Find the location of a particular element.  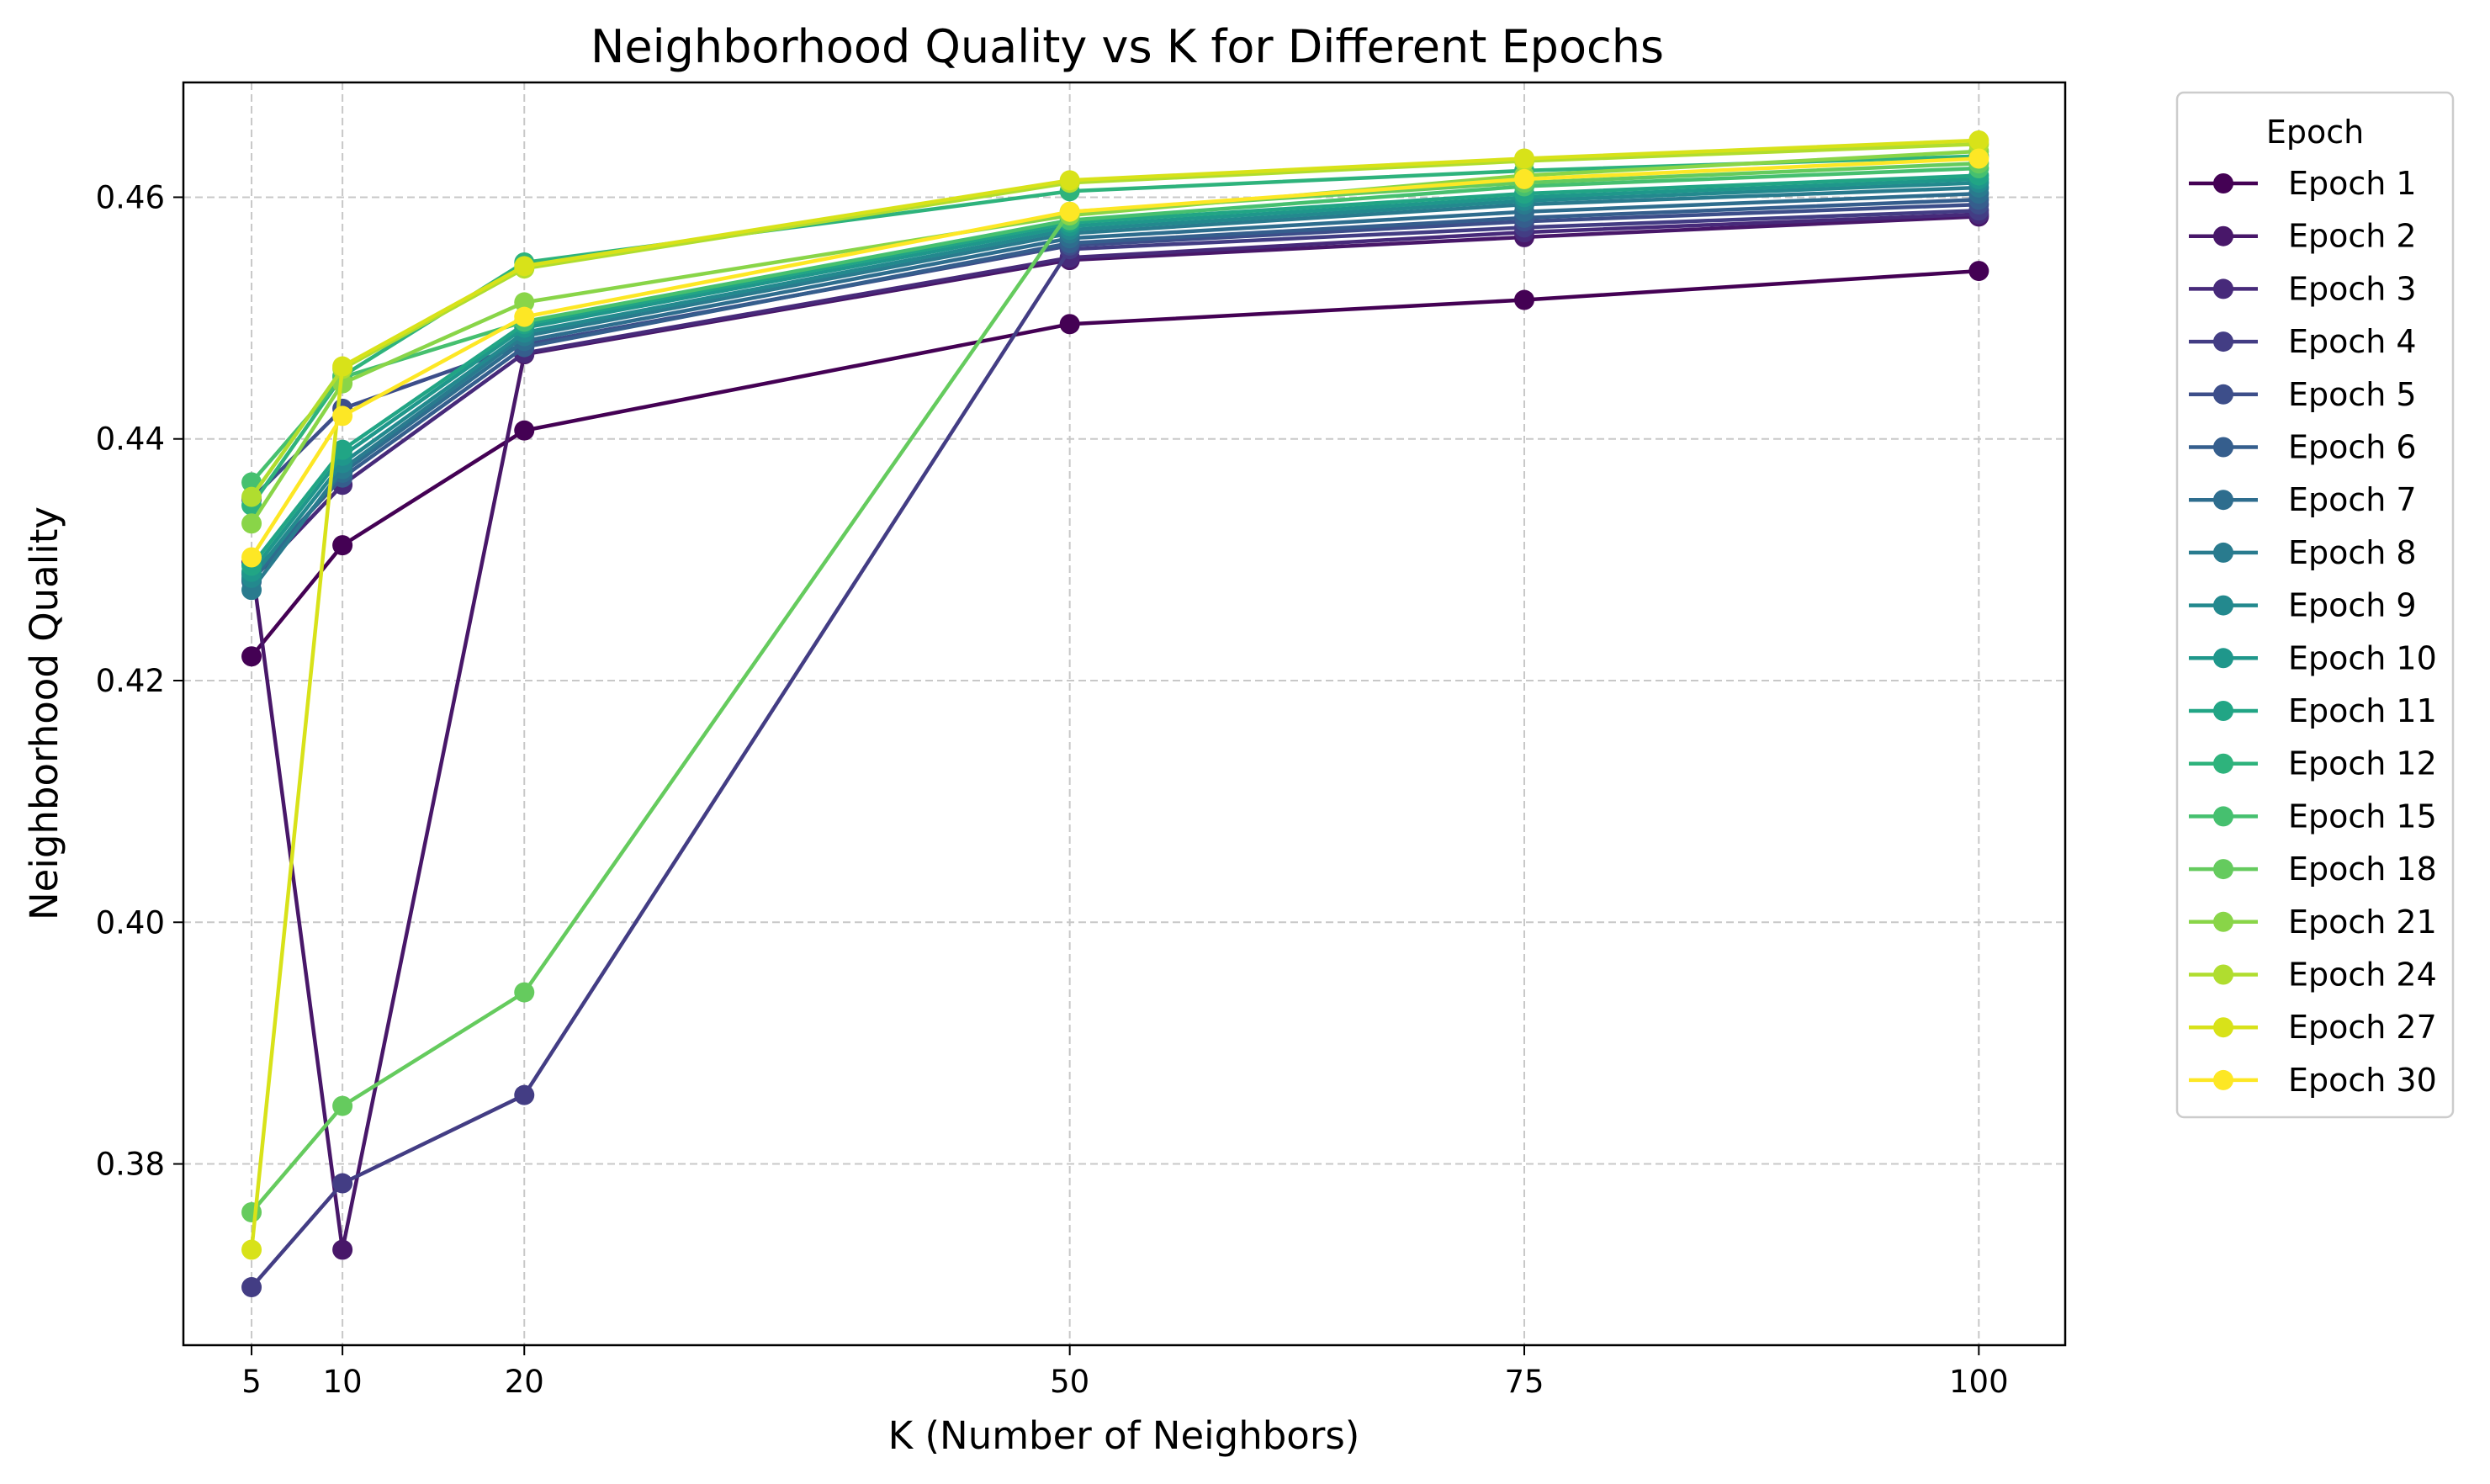

legend-label: Epoch 27 is located at coordinates (2362, 1027).